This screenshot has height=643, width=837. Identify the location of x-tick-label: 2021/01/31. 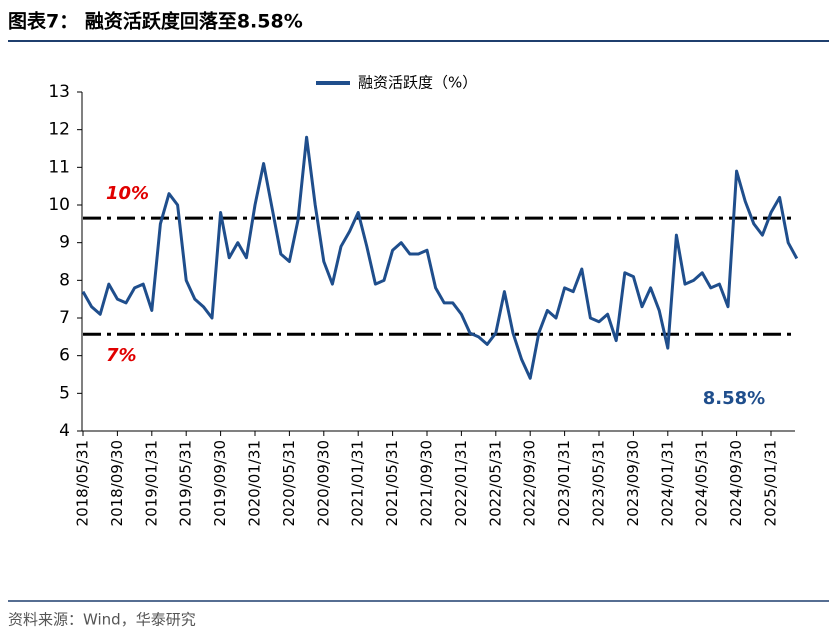
(358, 483).